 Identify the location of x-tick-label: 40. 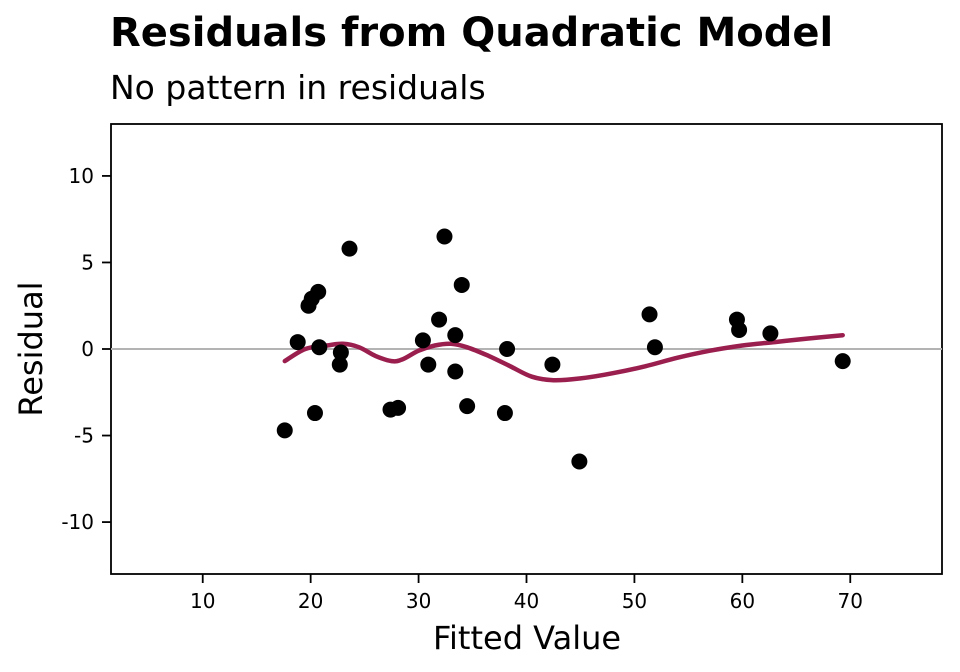
(526, 601).